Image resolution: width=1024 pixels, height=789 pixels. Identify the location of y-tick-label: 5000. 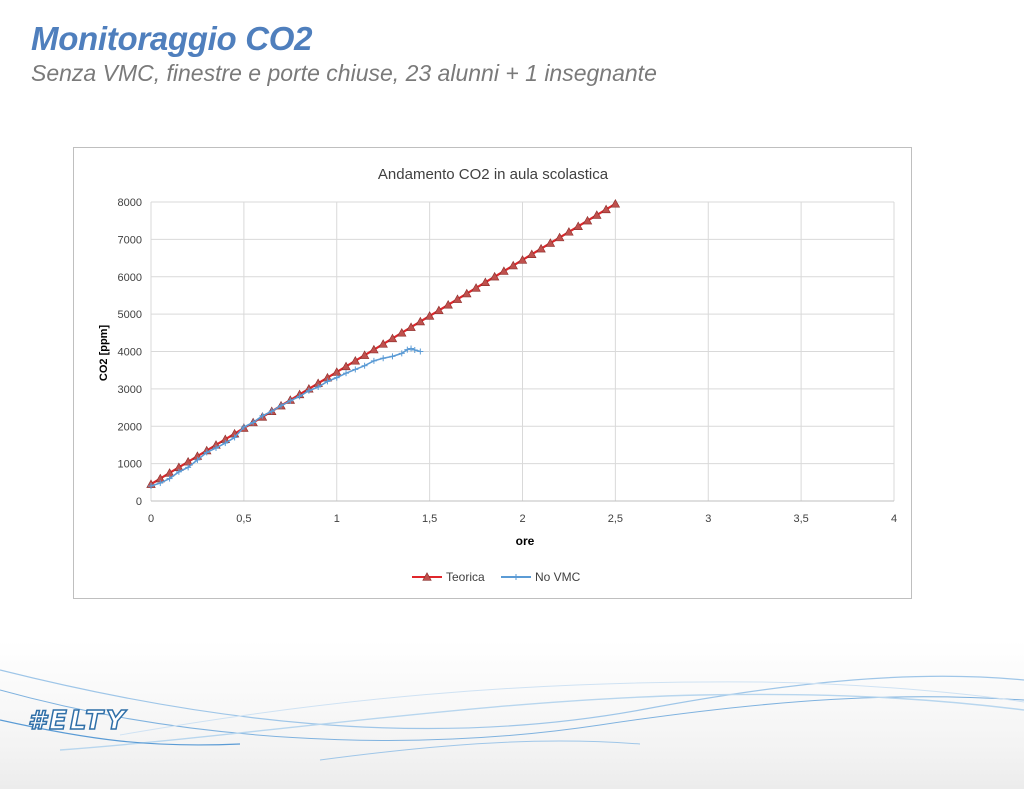
(130, 315).